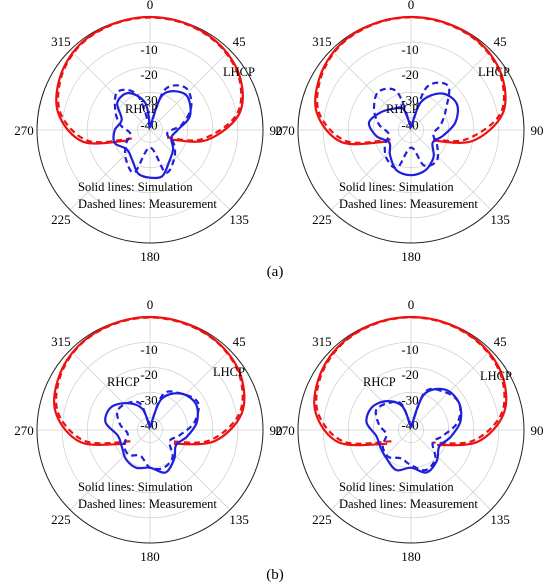 The width and height of the screenshot is (550, 588). Describe the element at coordinates (275, 575) in the screenshot. I see `caption-b: (b)` at that location.